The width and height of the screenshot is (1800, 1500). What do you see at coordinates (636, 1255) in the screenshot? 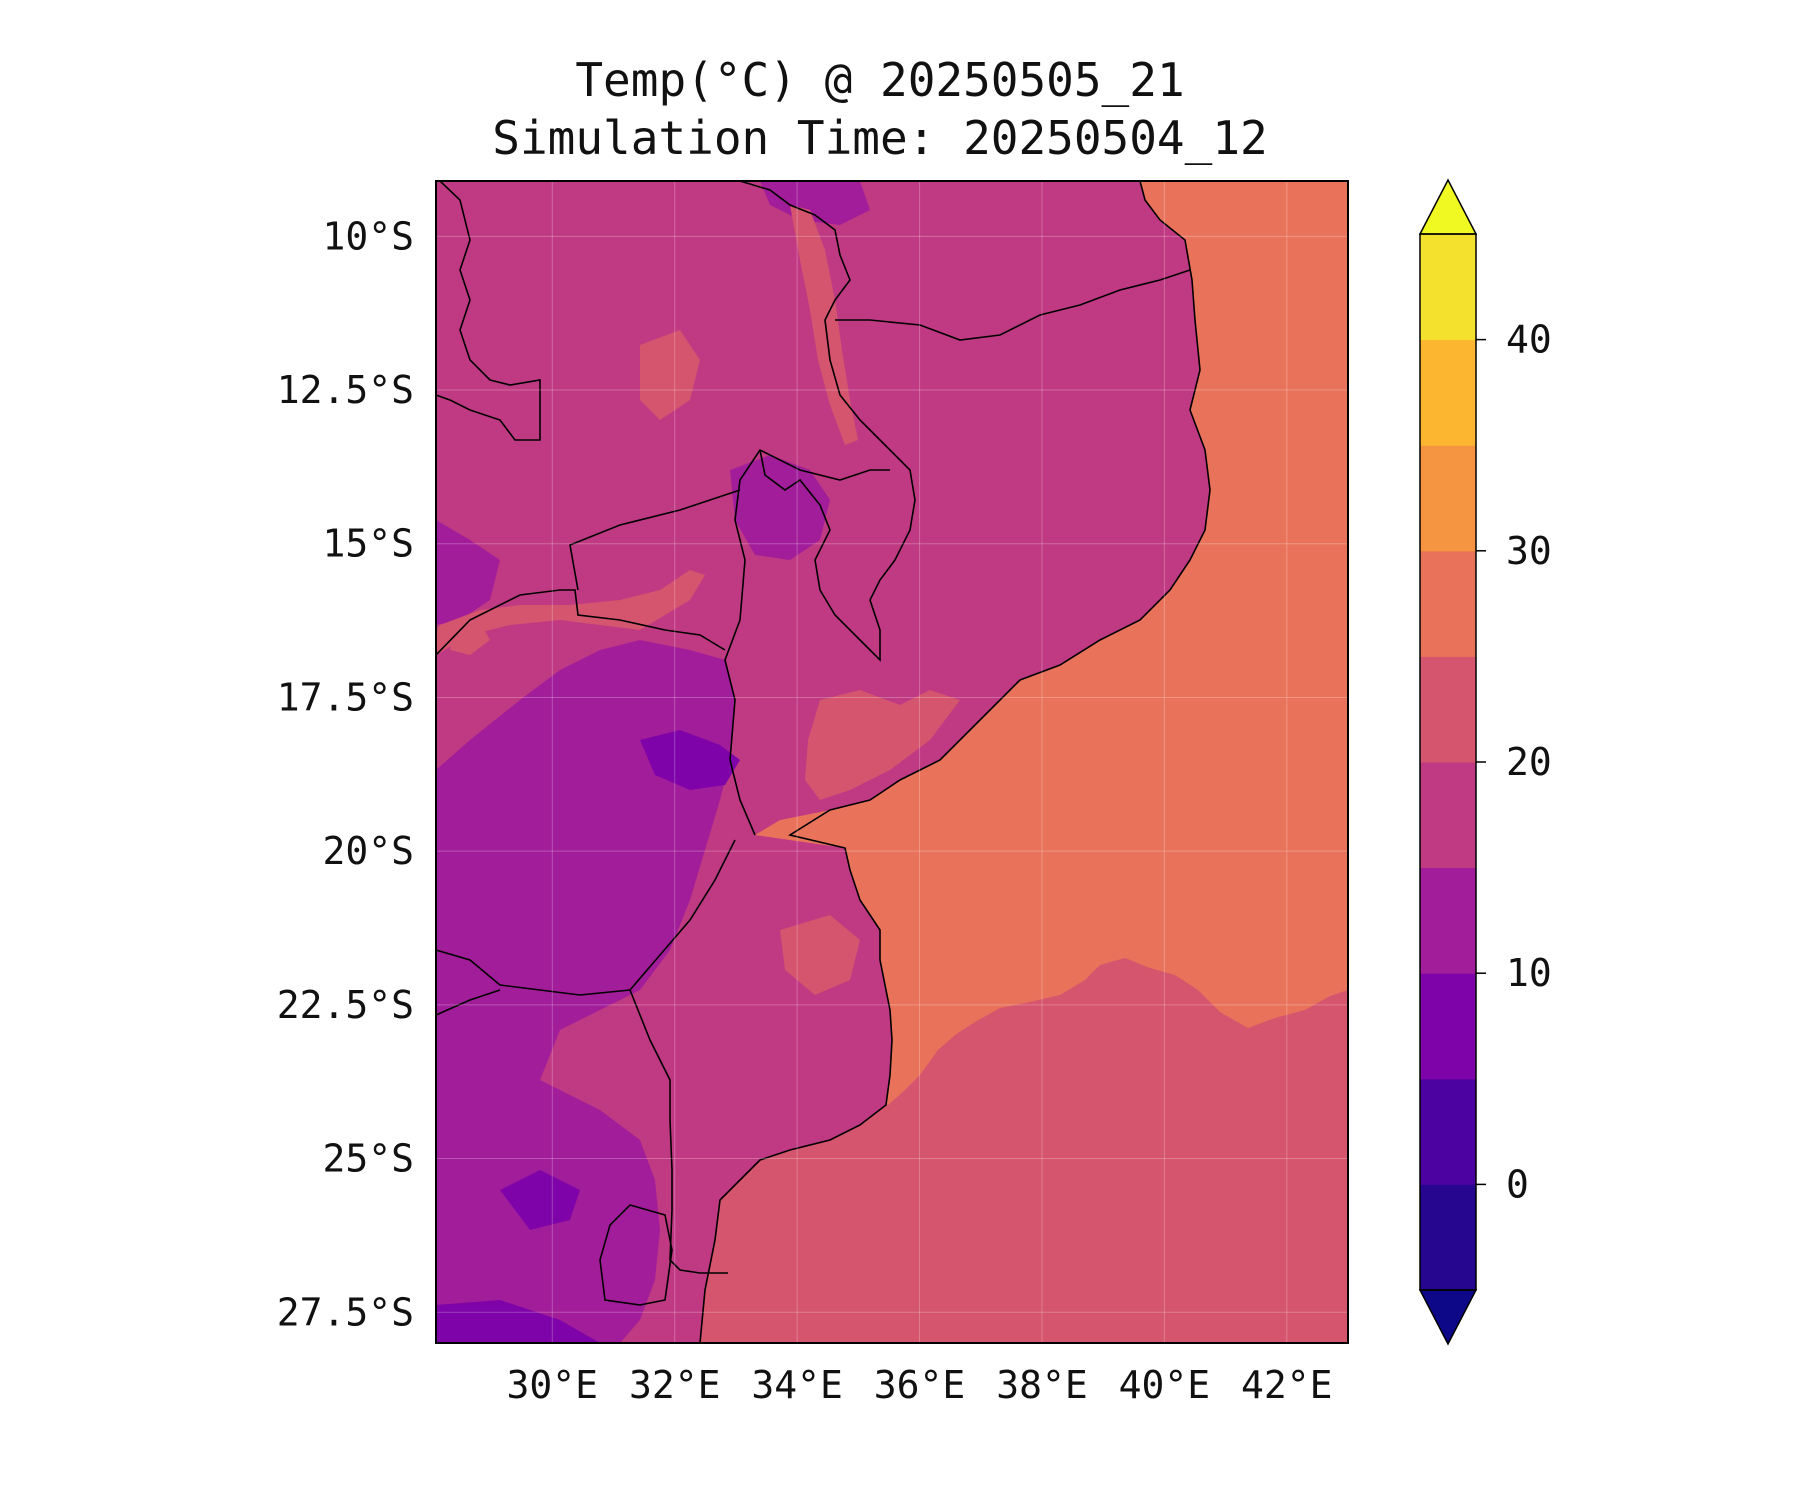
I see `border-eswatini` at bounding box center [636, 1255].